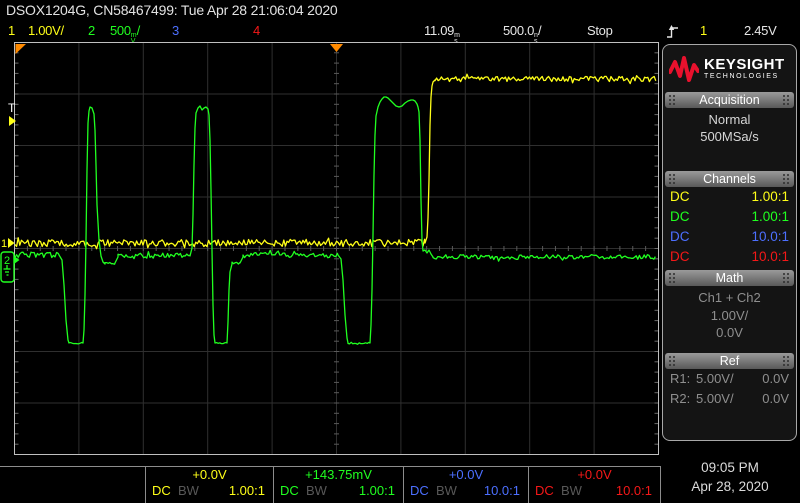 This screenshot has height=503, width=800. Describe the element at coordinates (419, 490) in the screenshot. I see `ch3-coupling: DC` at that location.